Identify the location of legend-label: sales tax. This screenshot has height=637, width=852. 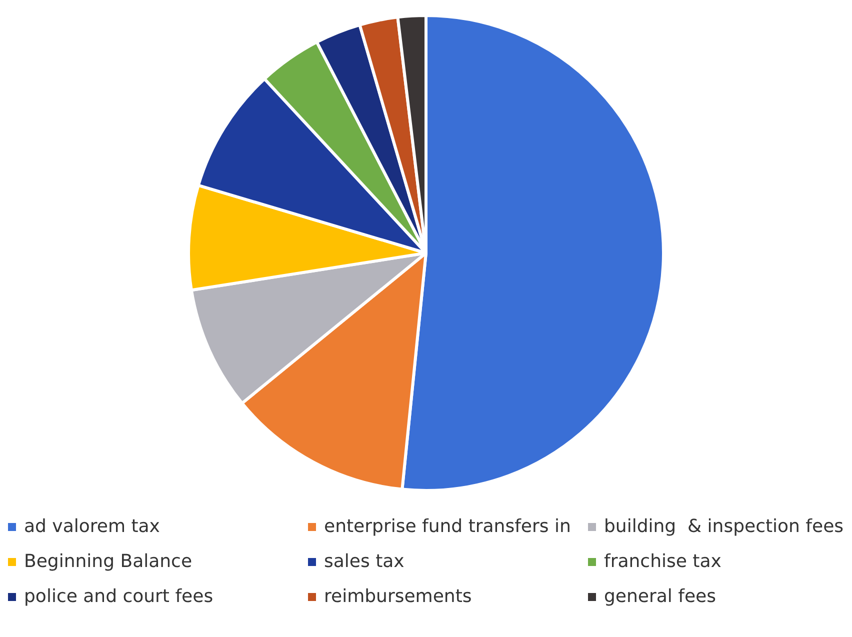
(364, 561).